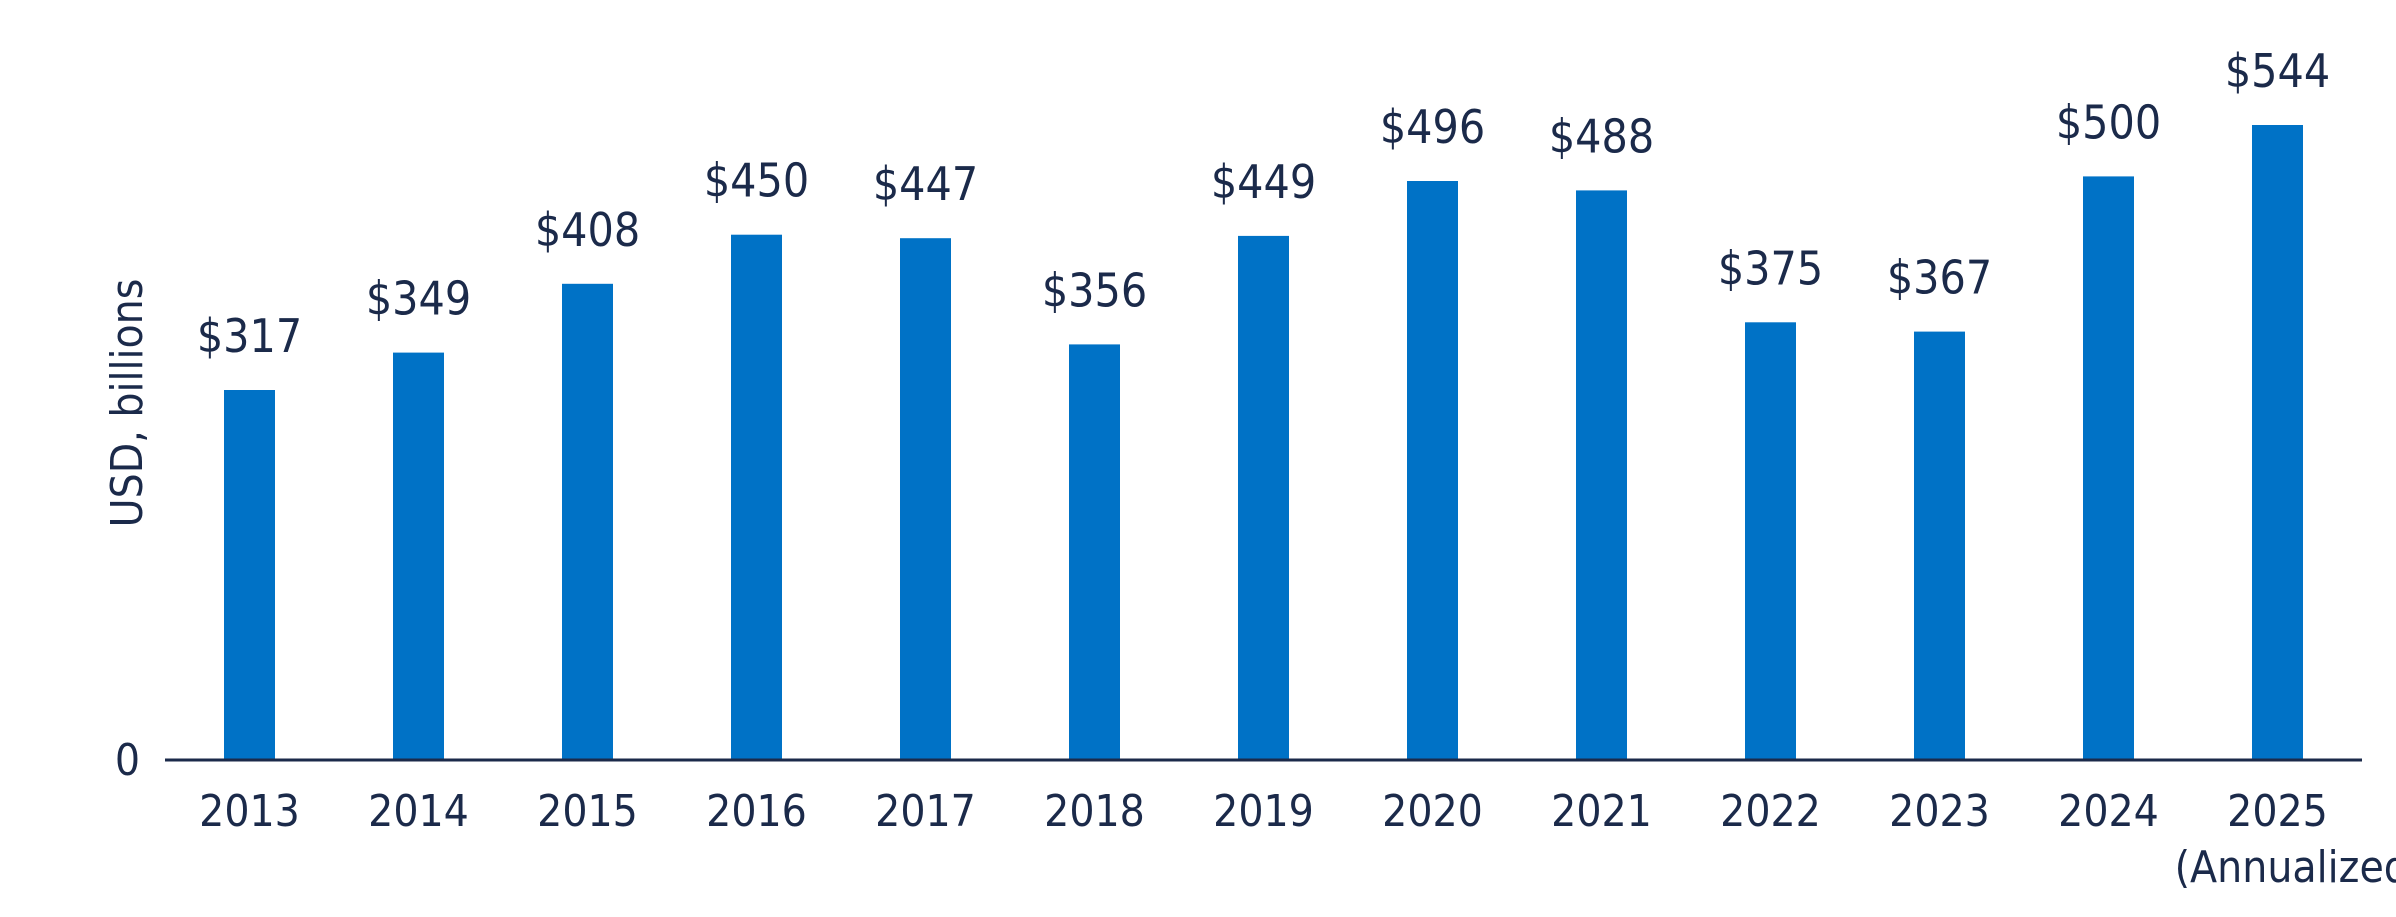 The image size is (2396, 917). I want to click on y-axis-tick-label: 0, so click(127, 760).